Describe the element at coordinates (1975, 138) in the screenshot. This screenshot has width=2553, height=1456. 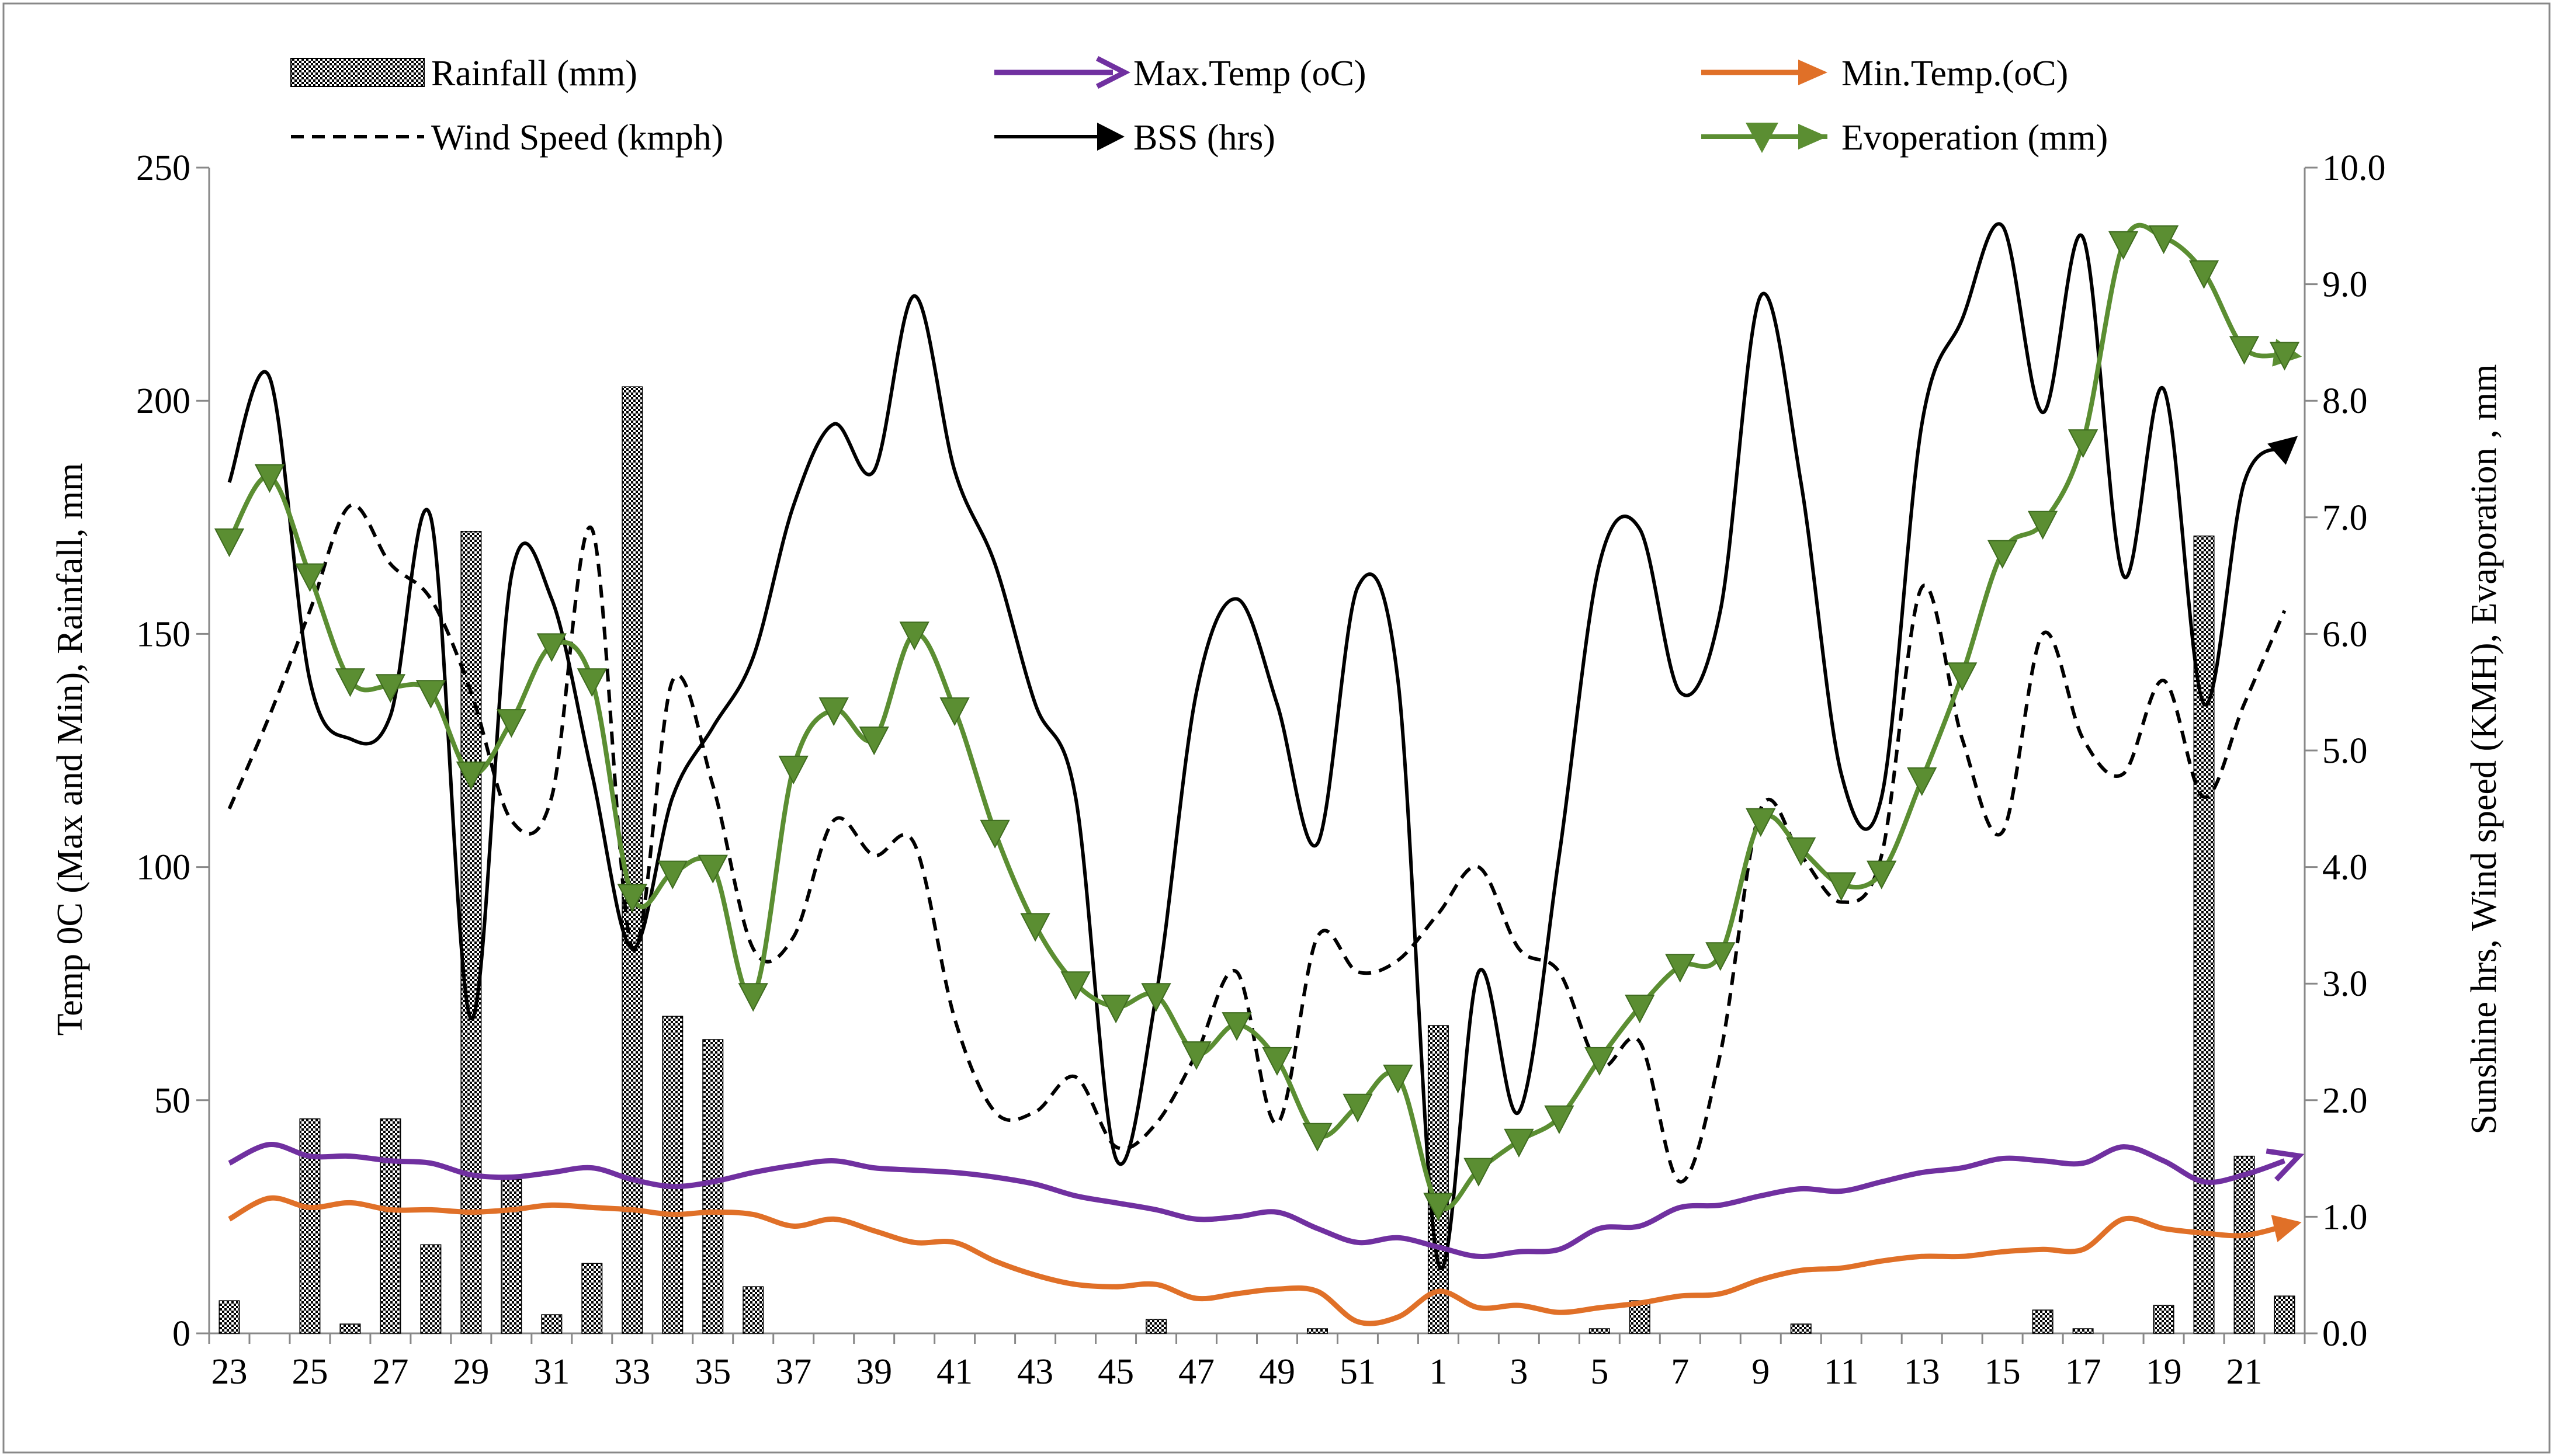
I see `legend-label-evaporation: Evoperation (mm)` at that location.